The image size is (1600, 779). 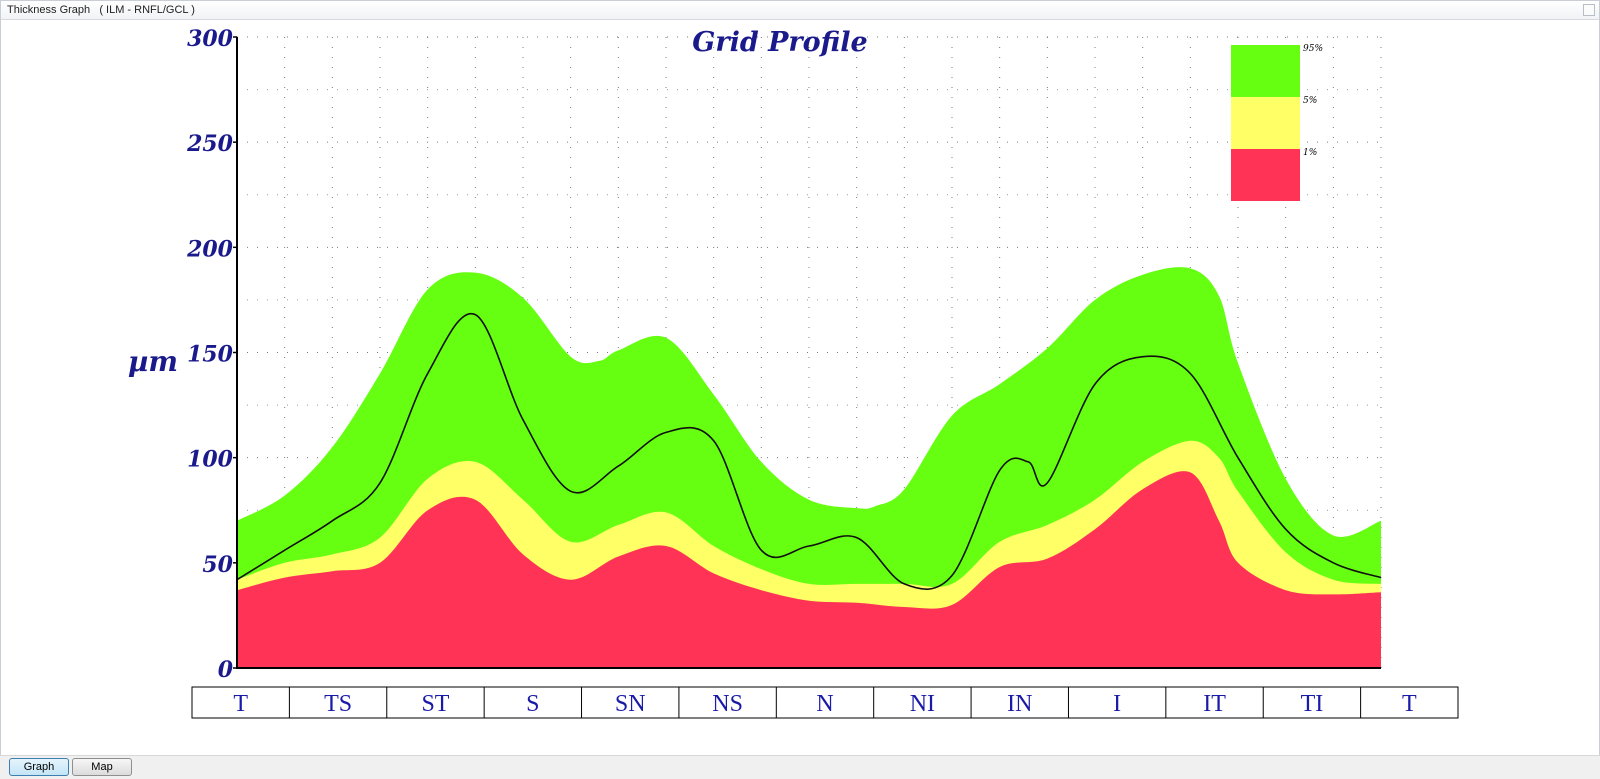 I want to click on sector-label: I, so click(x=1117, y=704).